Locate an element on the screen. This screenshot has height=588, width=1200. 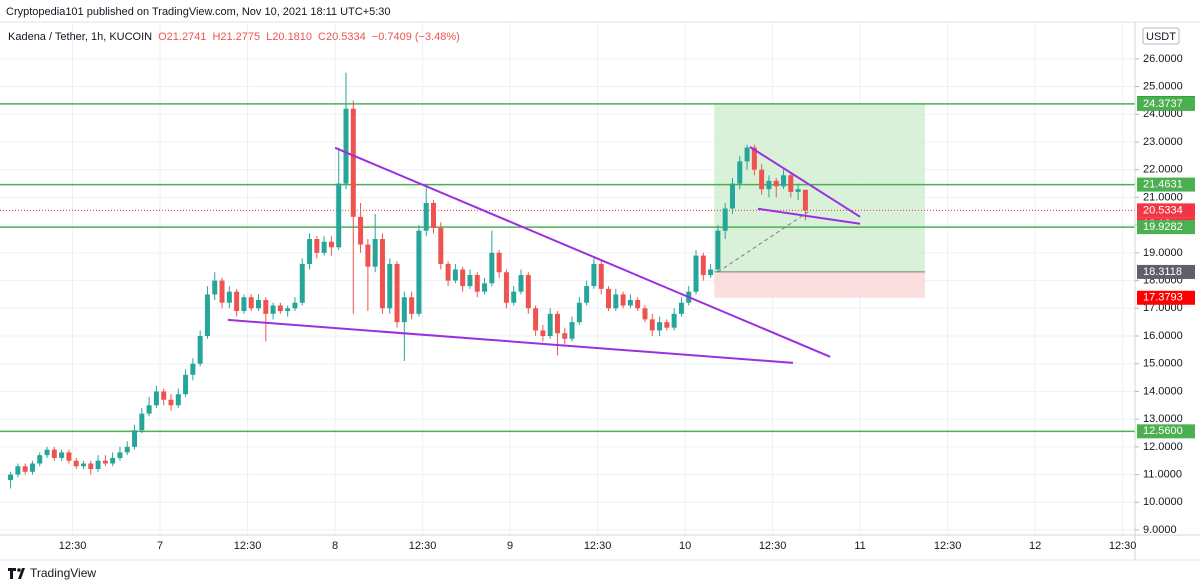
x-tick-label: 7 is located at coordinates (160, 546).